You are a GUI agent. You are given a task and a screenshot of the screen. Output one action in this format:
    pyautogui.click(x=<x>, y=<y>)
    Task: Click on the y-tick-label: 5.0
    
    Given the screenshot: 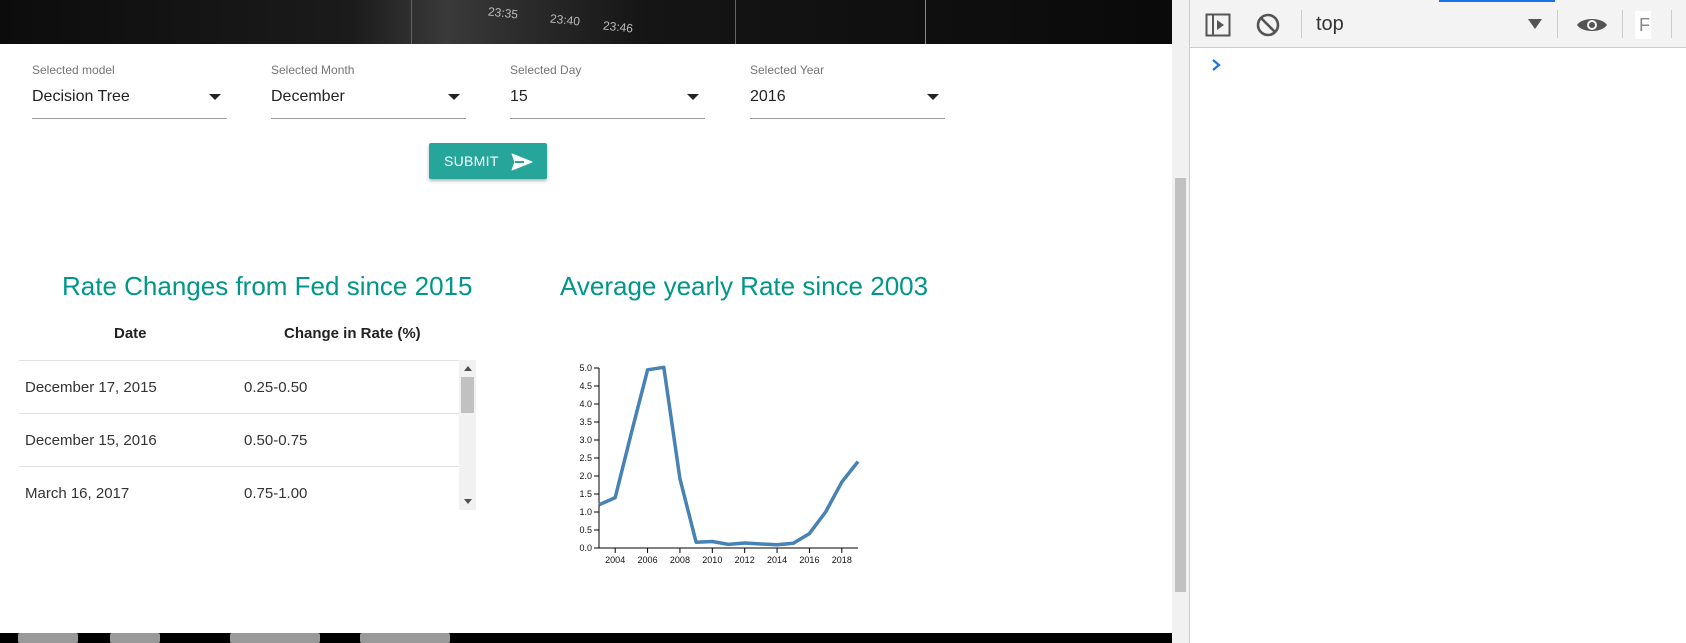 What is the action you would take?
    pyautogui.click(x=585, y=368)
    